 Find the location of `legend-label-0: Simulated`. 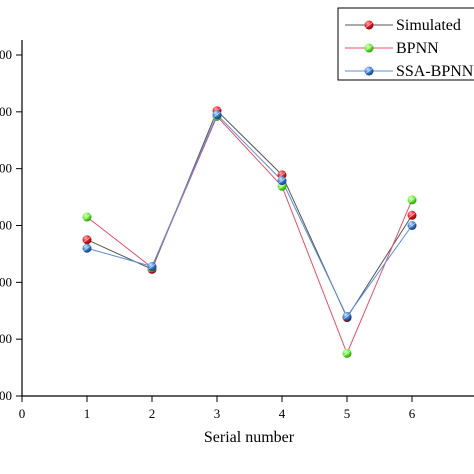

legend-label-0: Simulated is located at coordinates (428, 25).